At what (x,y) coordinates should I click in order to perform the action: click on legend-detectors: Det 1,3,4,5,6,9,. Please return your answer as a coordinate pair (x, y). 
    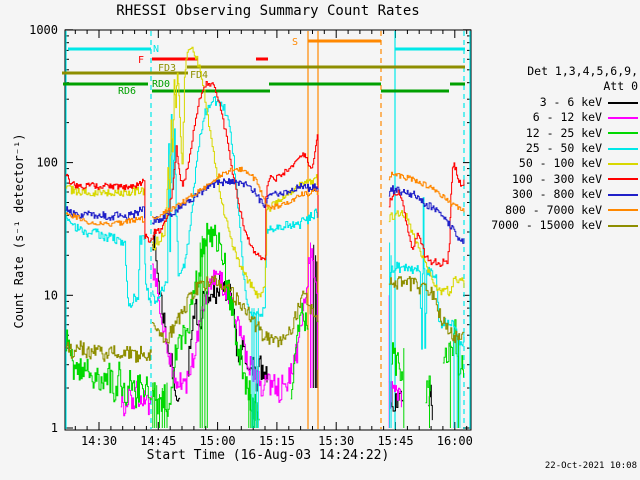
    Looking at the image, I should click on (582, 71).